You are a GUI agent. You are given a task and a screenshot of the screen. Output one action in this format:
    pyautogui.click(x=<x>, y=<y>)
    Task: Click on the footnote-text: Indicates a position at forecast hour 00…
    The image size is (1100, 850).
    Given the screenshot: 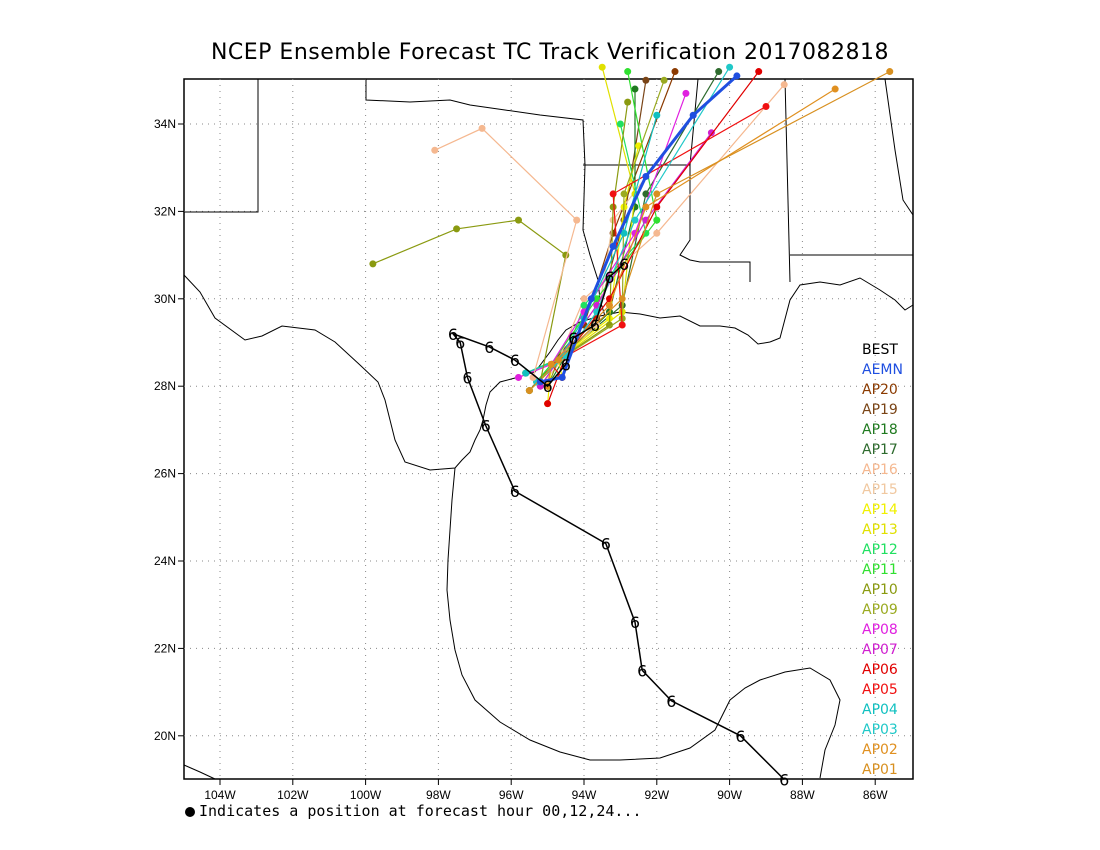 What is the action you would take?
    pyautogui.click(x=420, y=811)
    